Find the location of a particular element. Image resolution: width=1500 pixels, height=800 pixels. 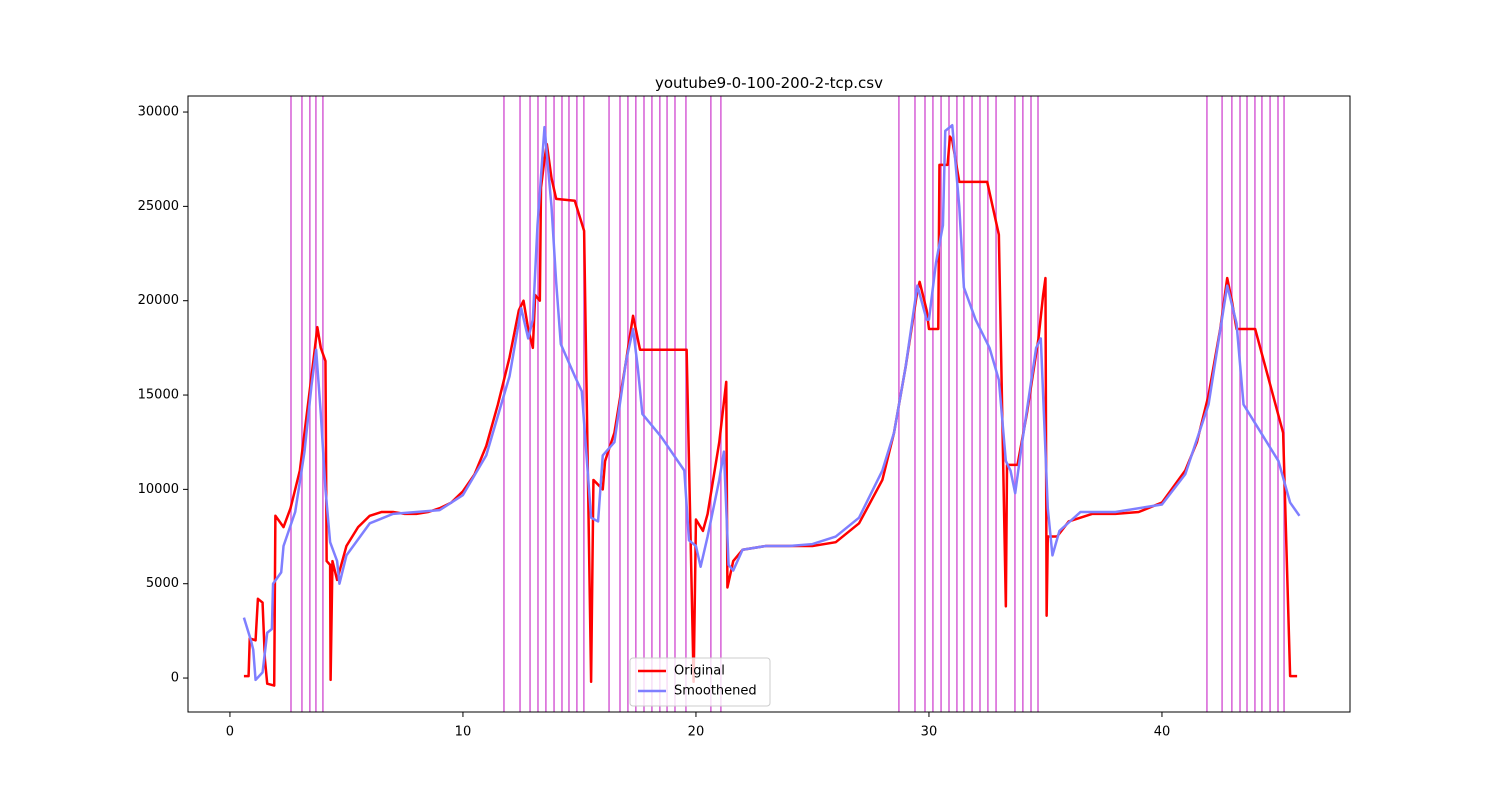

x-tick-label: 0 is located at coordinates (230, 732).